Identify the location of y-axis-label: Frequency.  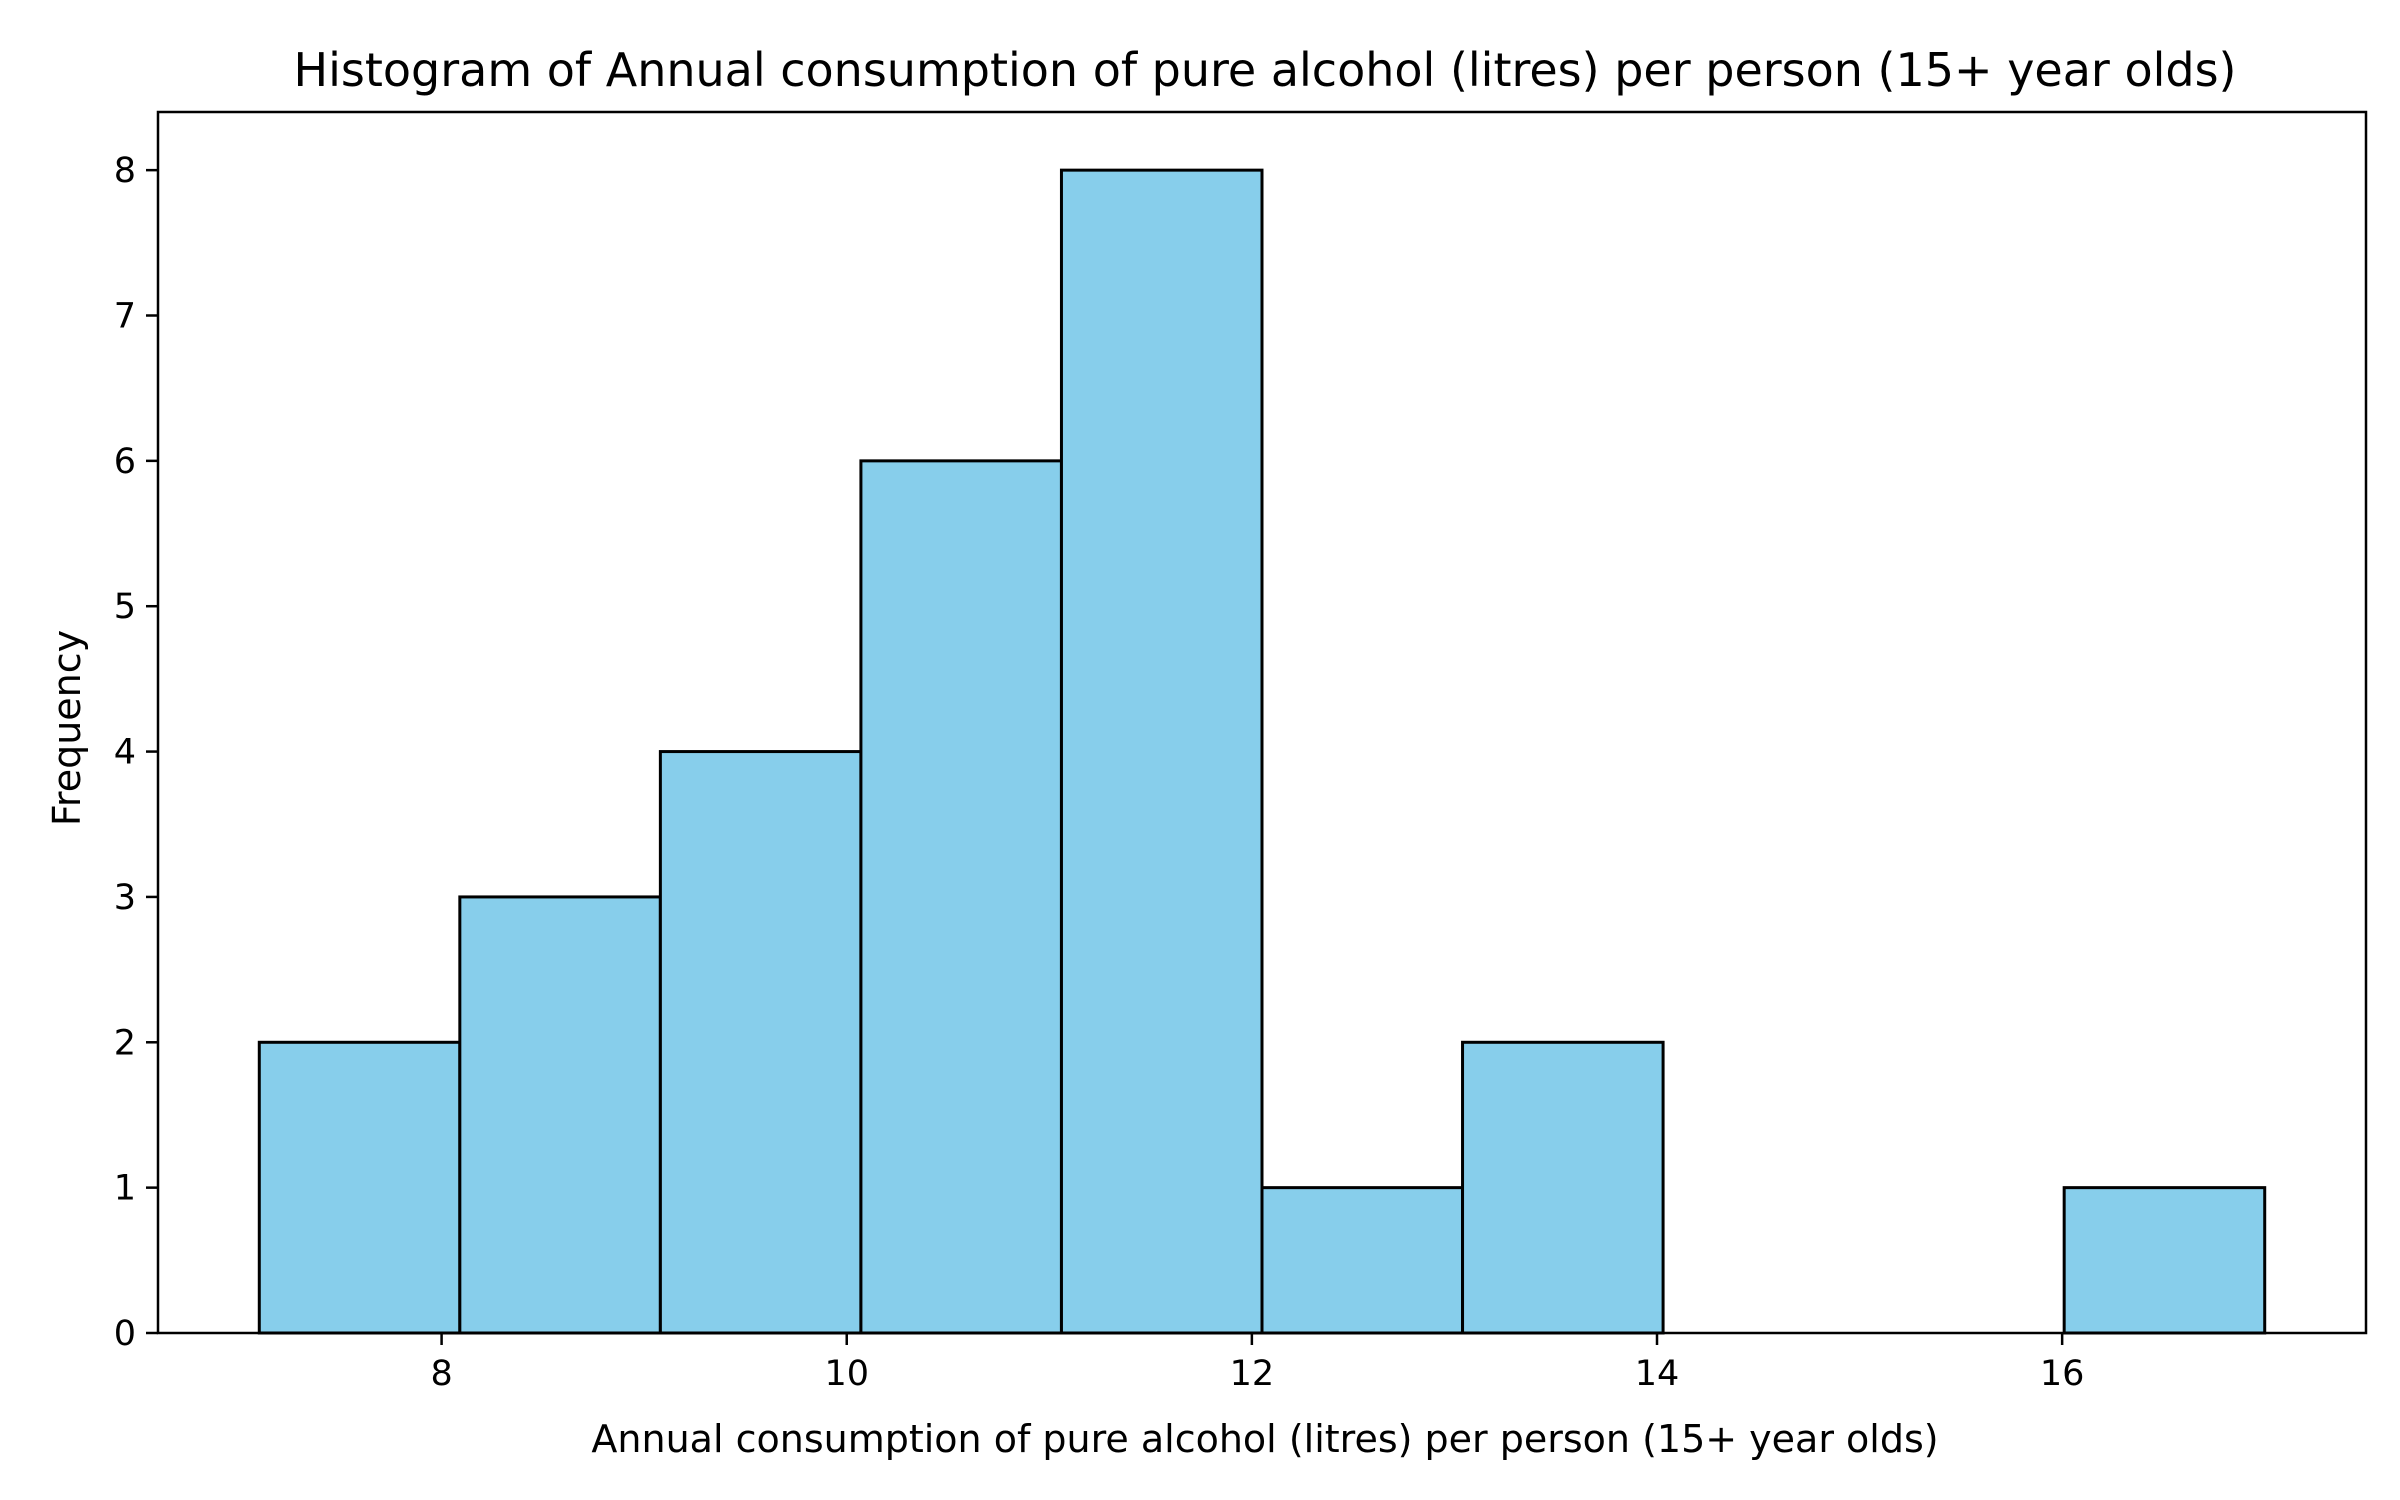
(67, 728).